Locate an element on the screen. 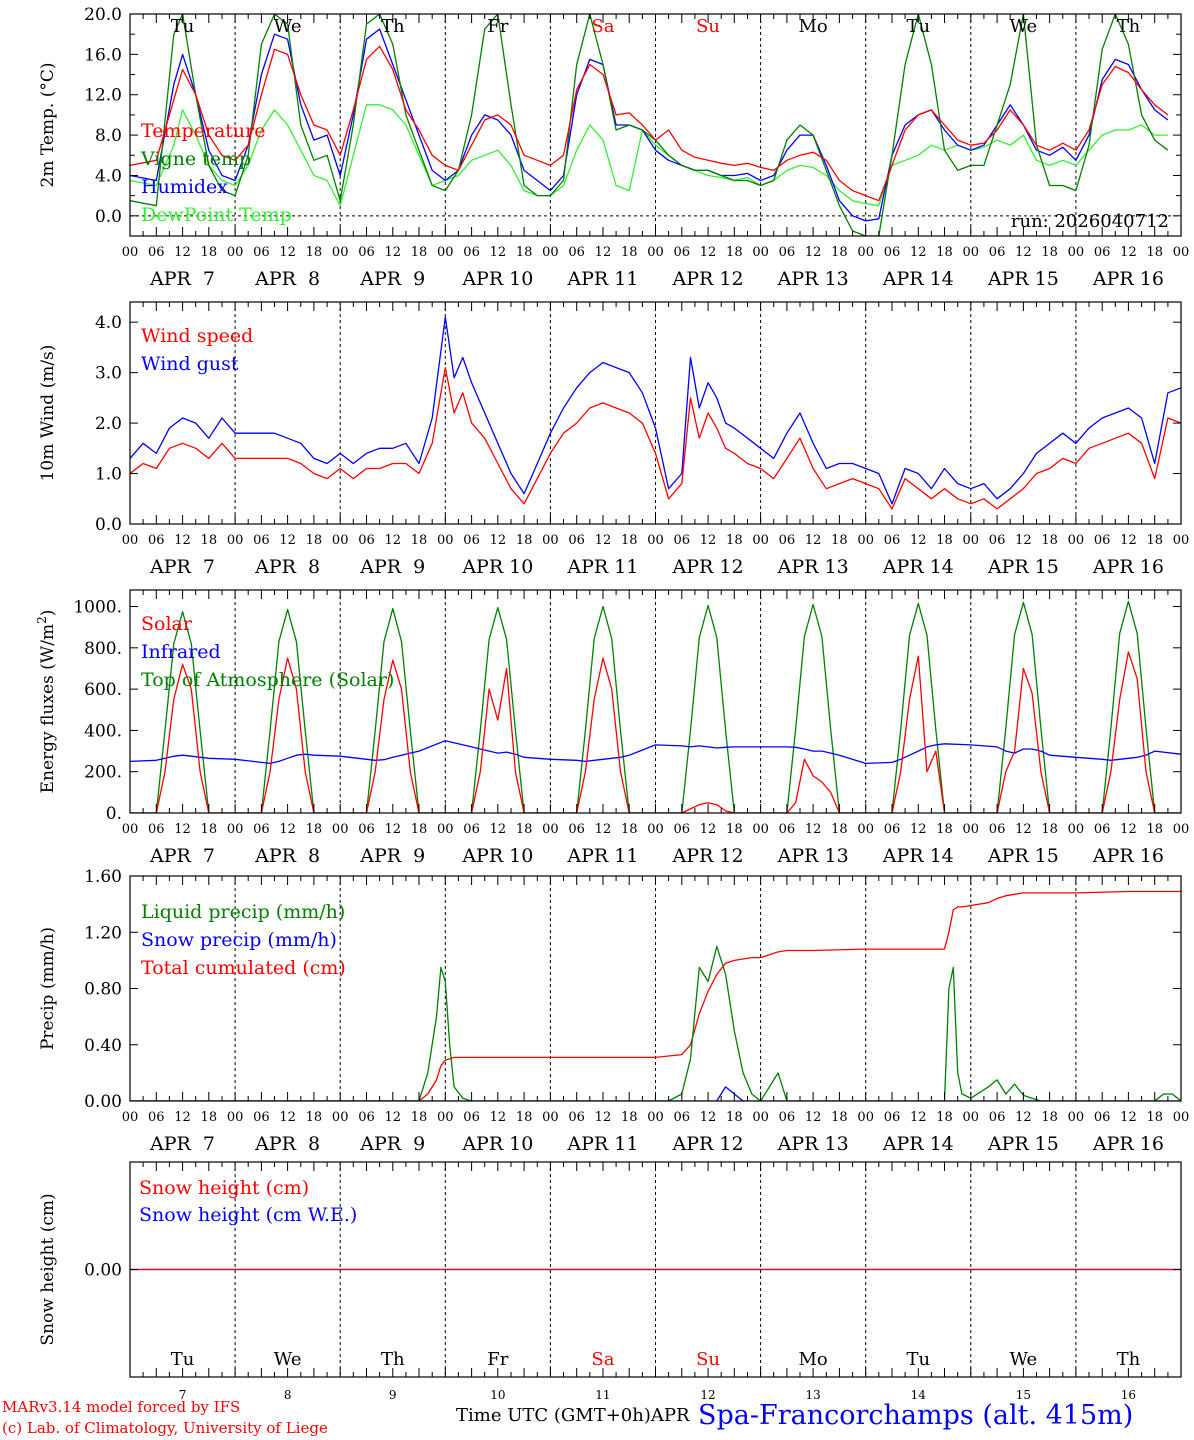 The image size is (1194, 1440). series-wind-gust is located at coordinates (655, 410).